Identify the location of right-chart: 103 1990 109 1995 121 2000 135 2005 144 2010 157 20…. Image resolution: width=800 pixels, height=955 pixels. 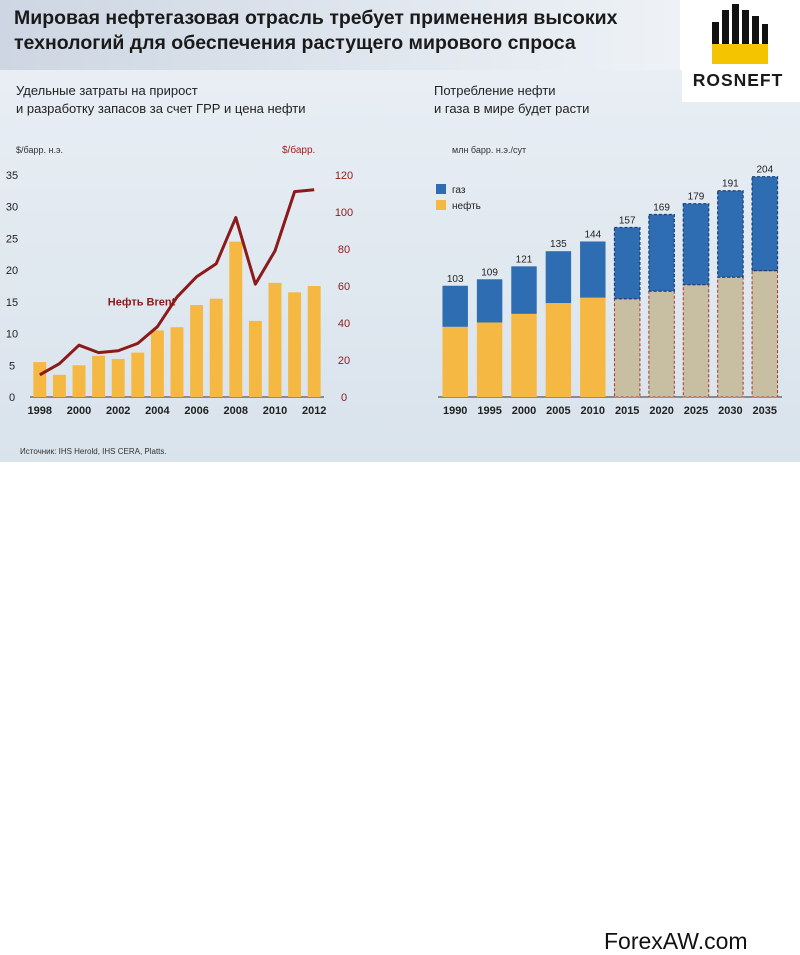
(609, 291).